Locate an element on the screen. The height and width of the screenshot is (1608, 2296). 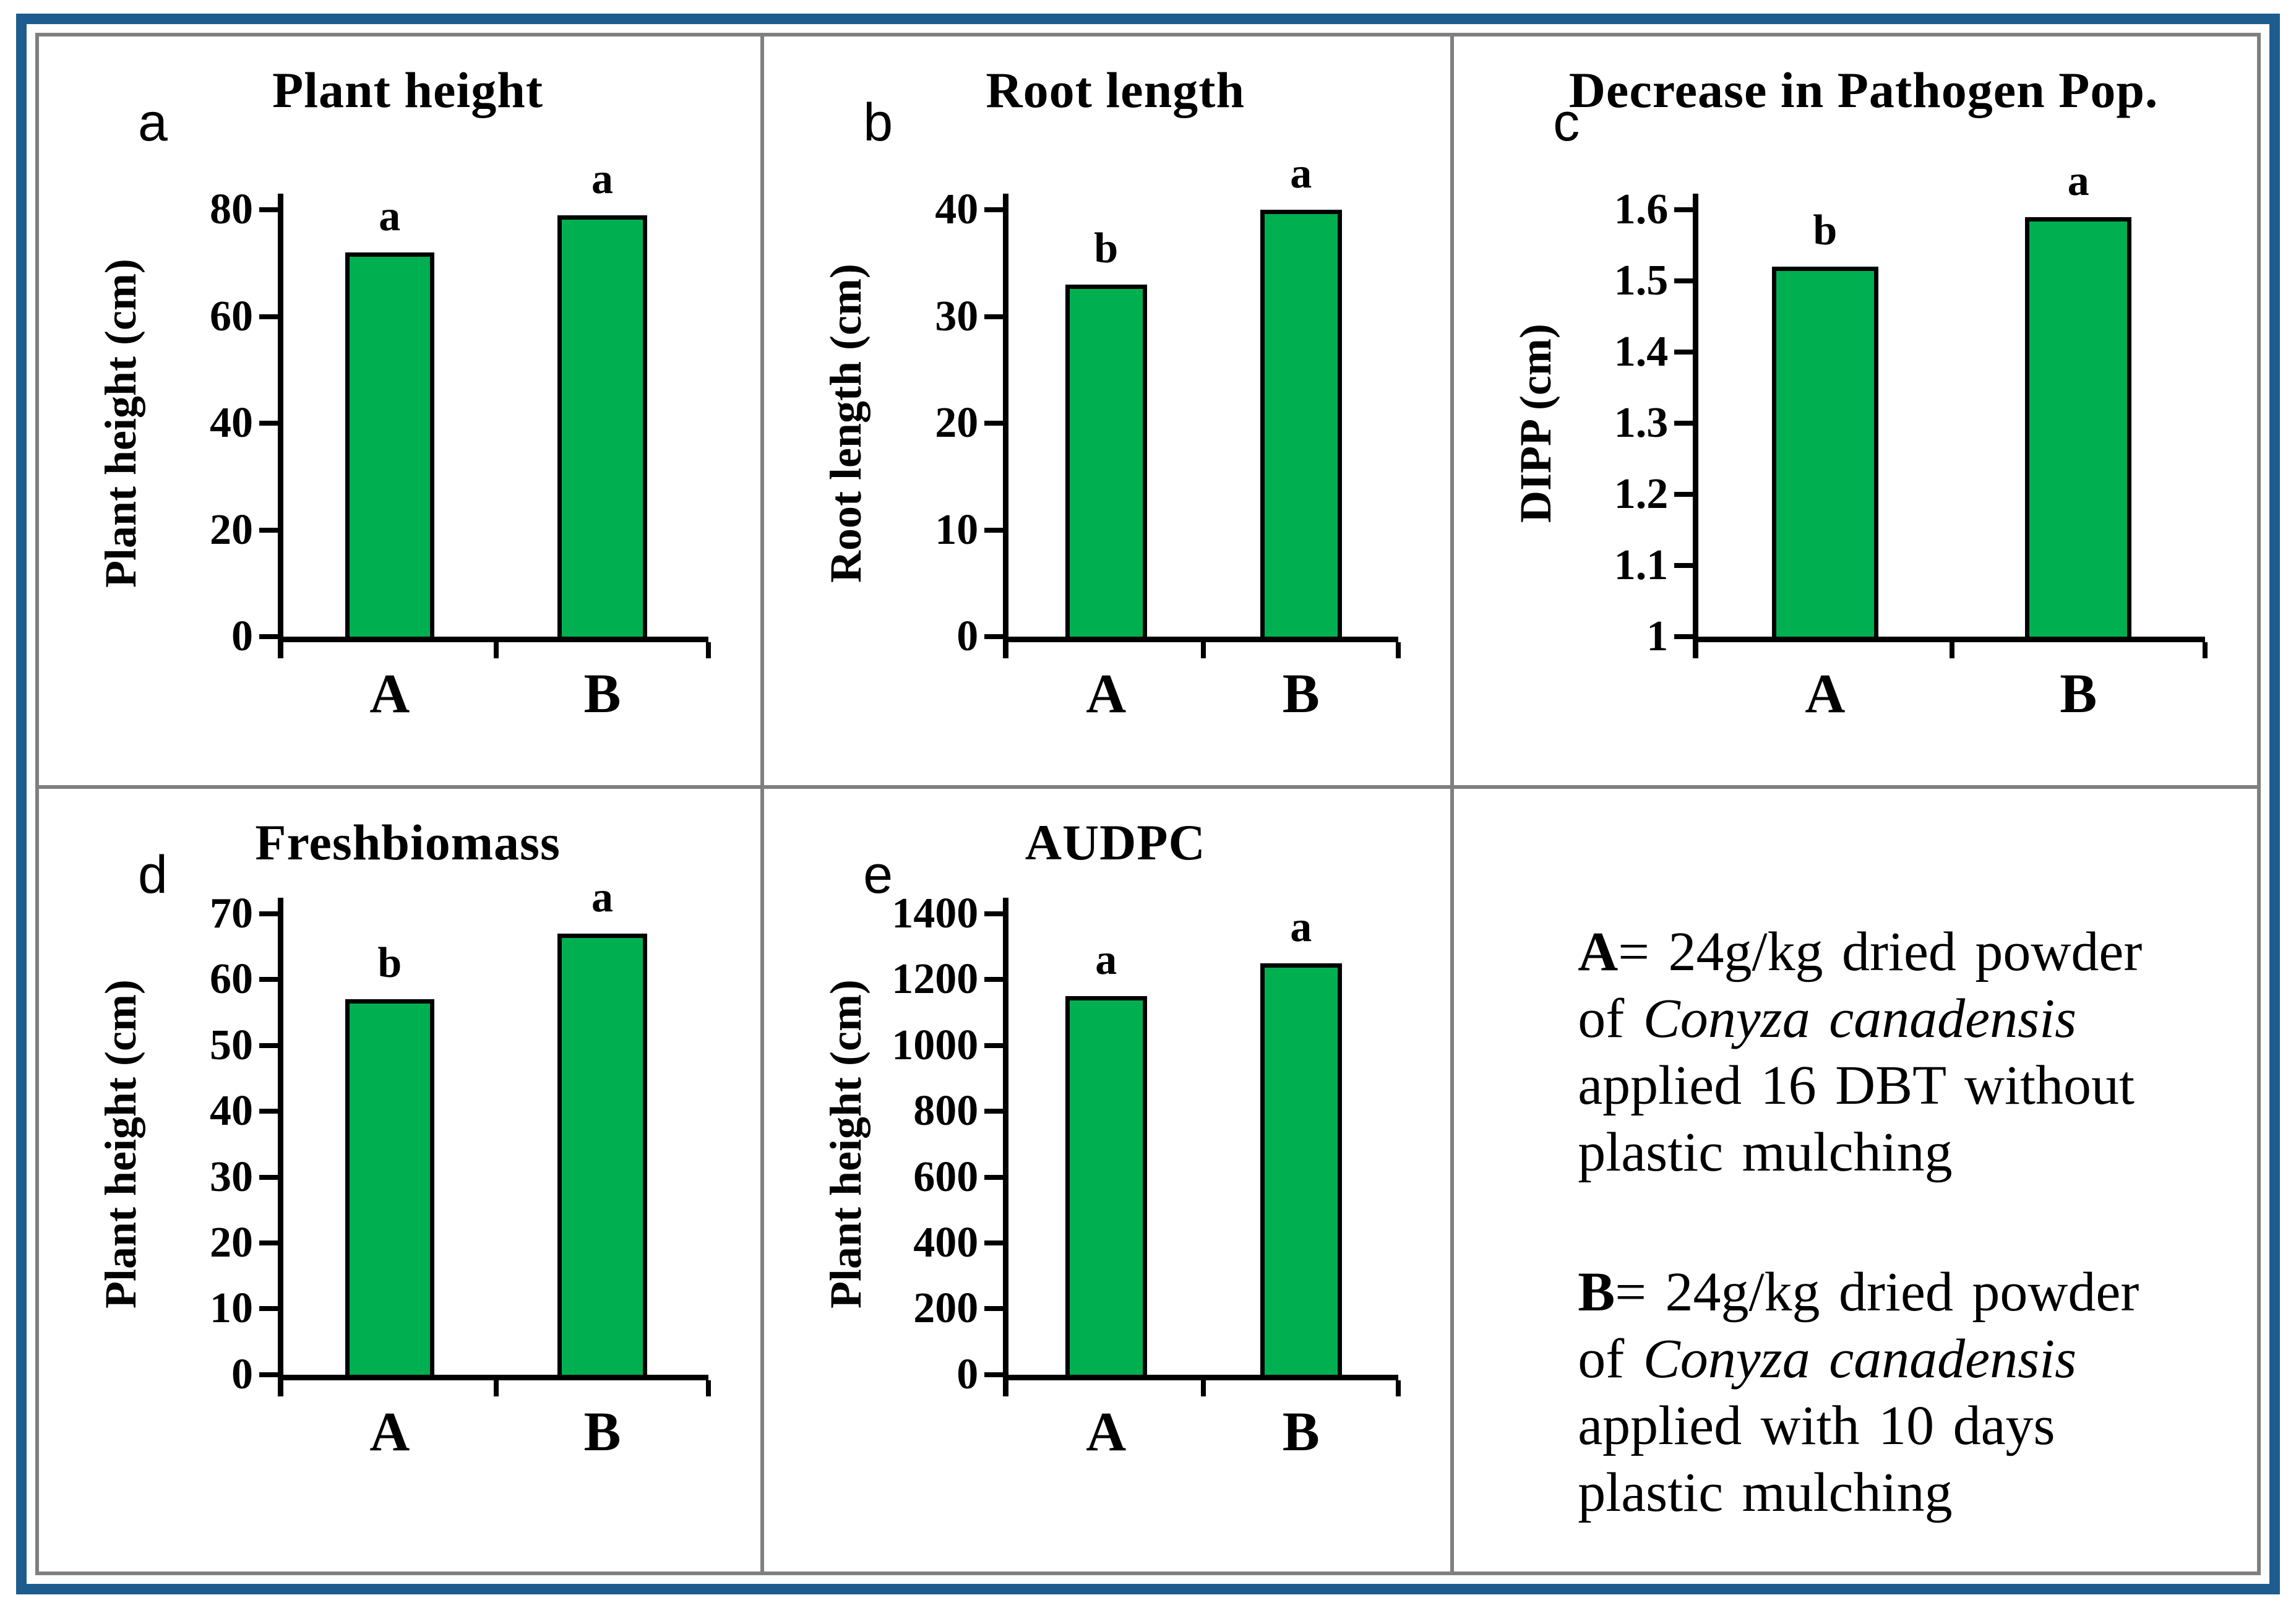
y-tick-label: 60 is located at coordinates (231, 980).